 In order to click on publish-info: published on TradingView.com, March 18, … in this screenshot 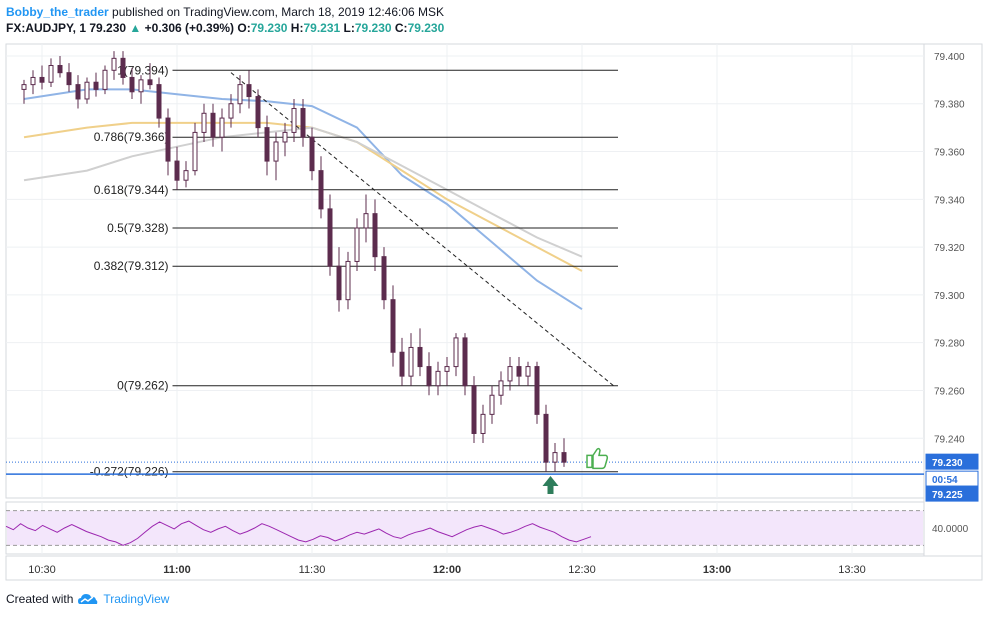, I will do `click(278, 12)`.